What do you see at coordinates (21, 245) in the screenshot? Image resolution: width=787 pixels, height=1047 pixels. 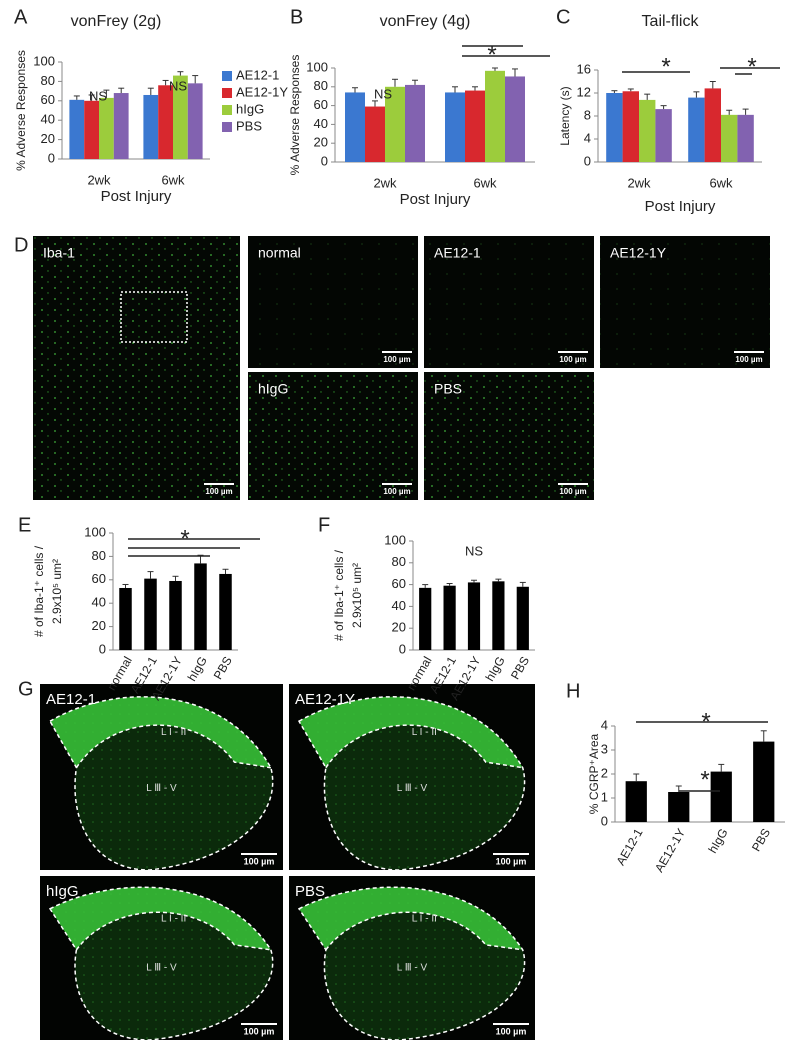 I see `panel-letter: D` at bounding box center [21, 245].